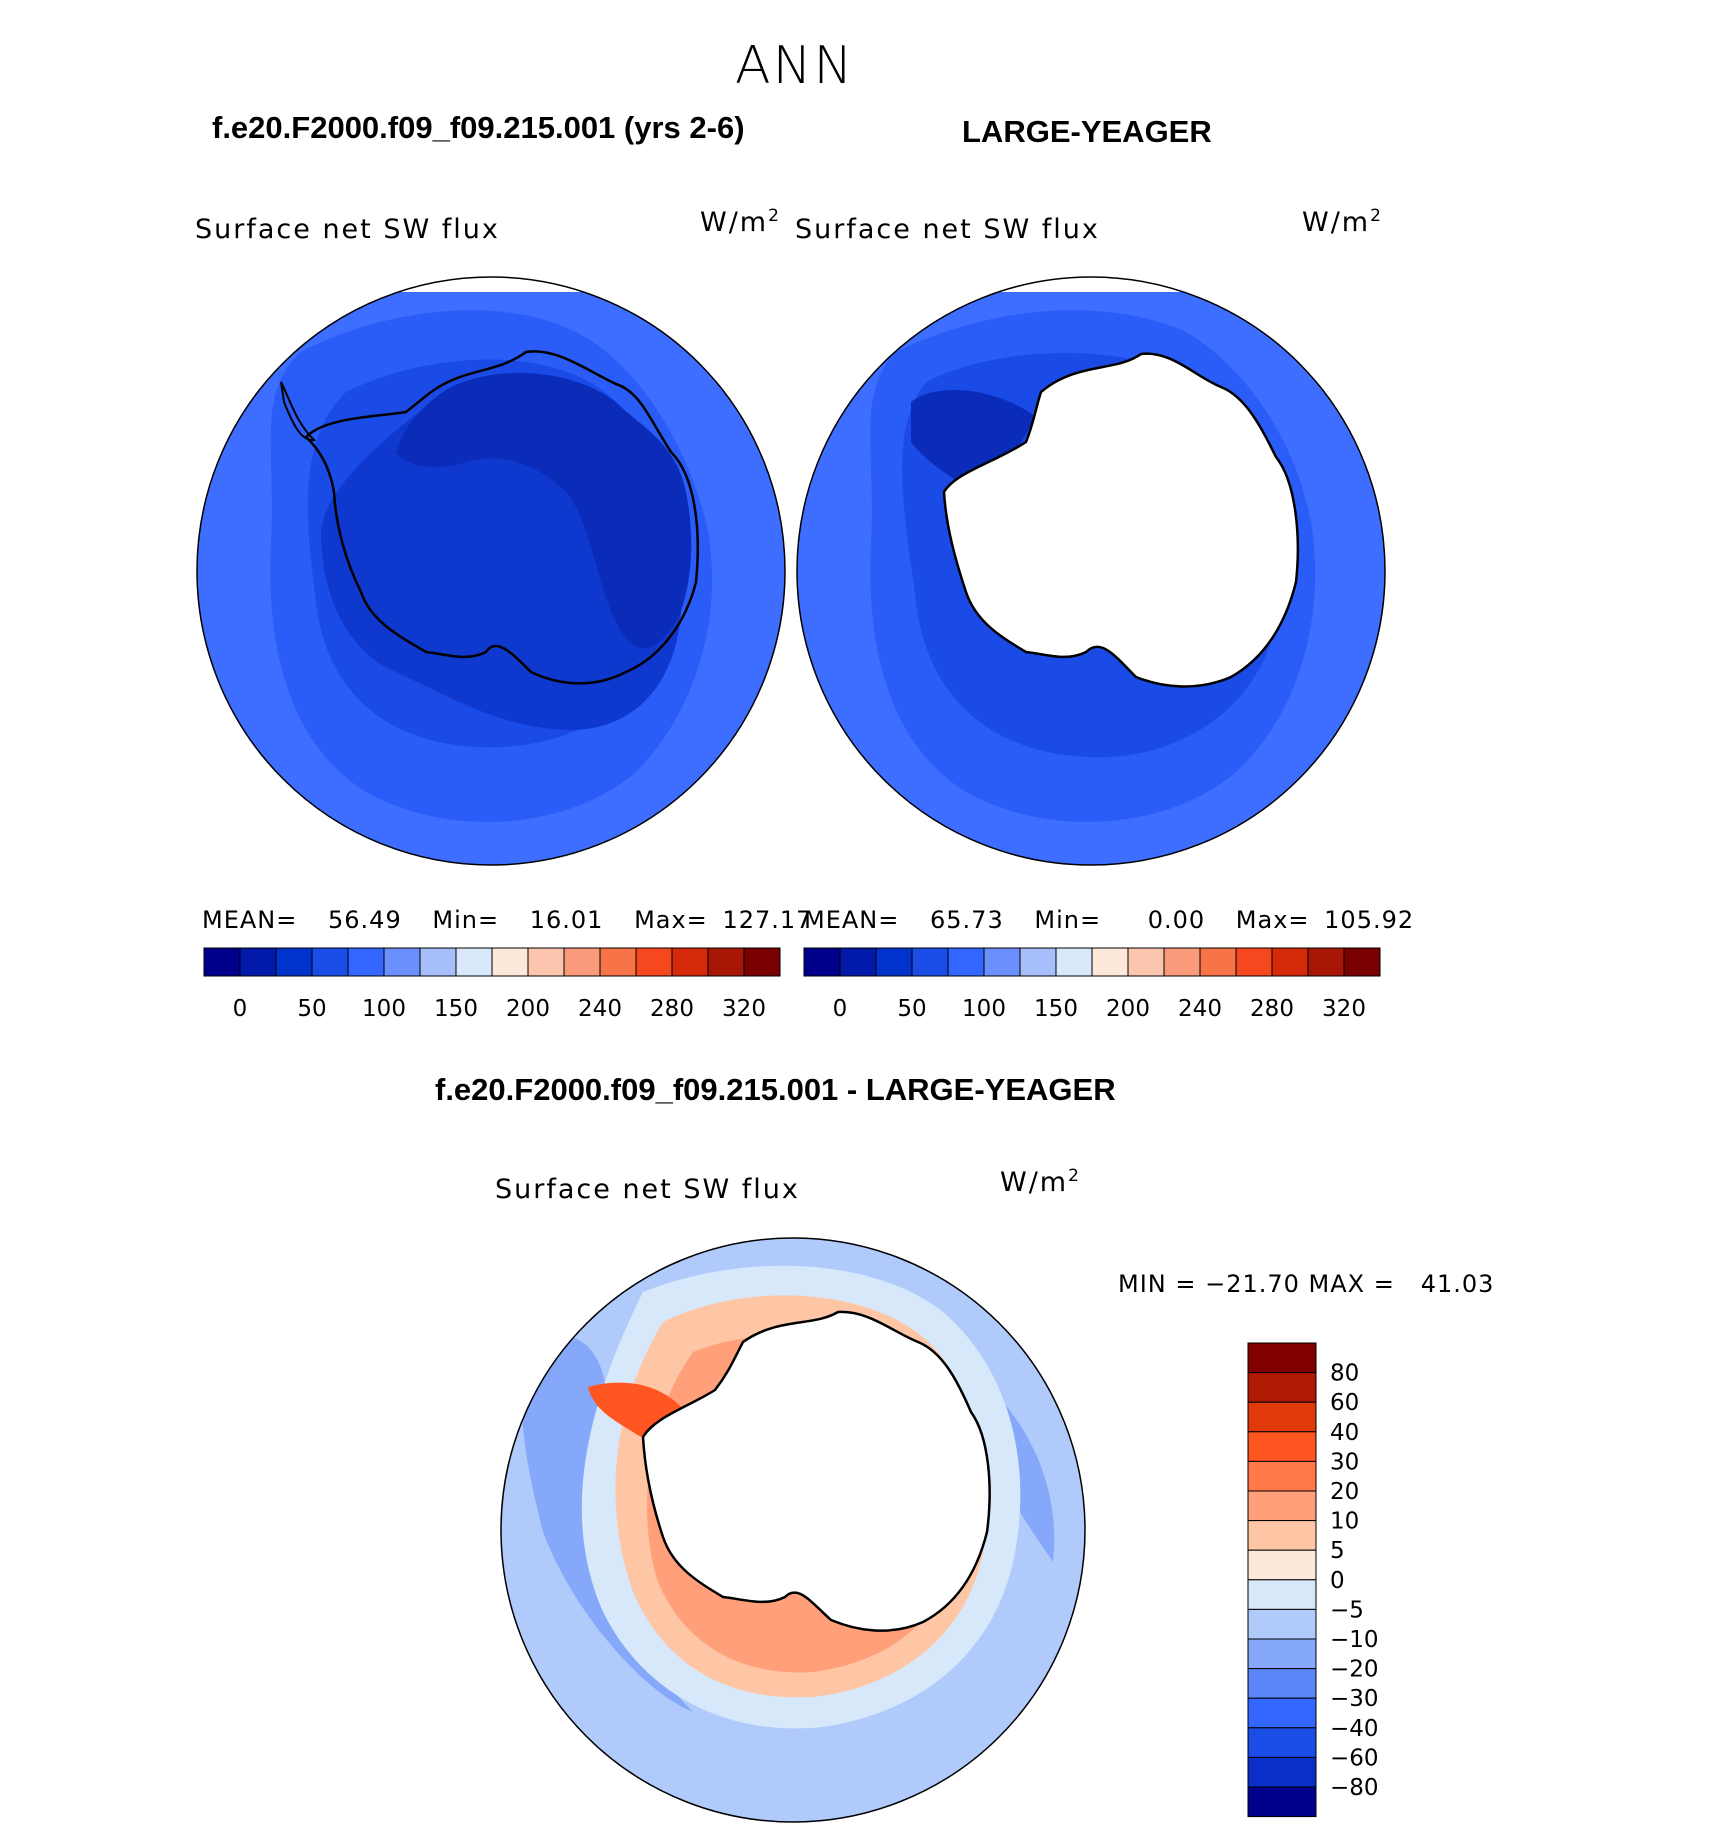 This screenshot has height=1840, width=1710. I want to click on diff-units: W/m2, so click(1040, 1182).